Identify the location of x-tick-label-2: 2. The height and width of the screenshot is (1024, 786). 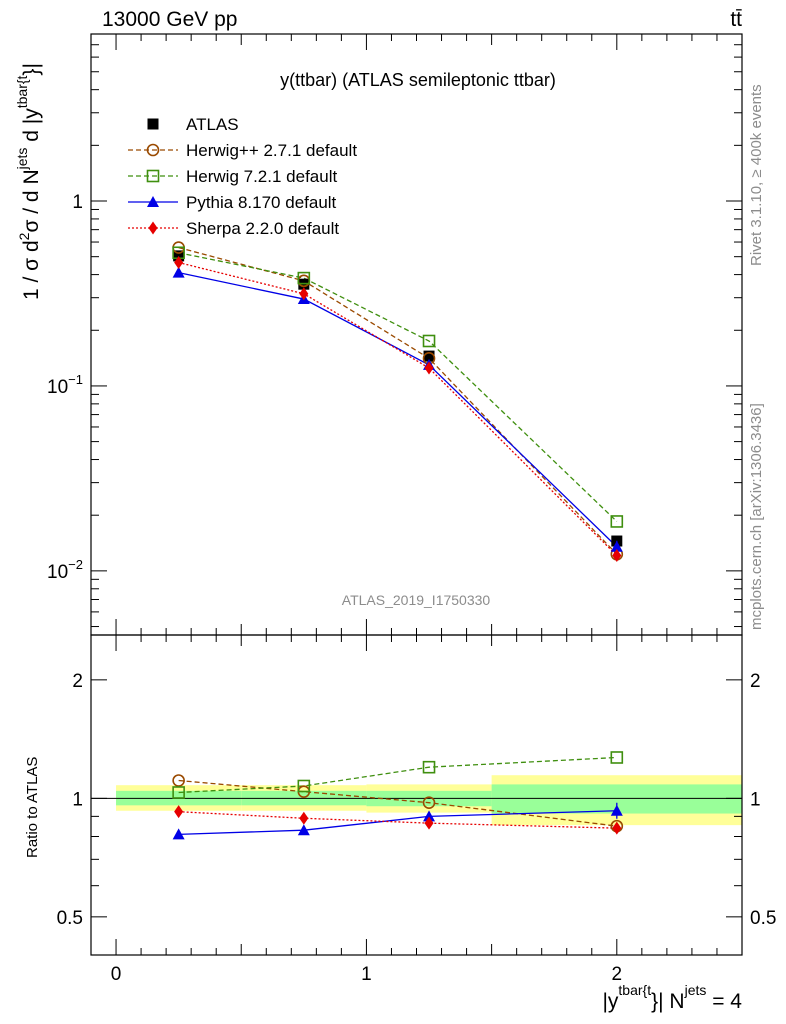
(617, 974).